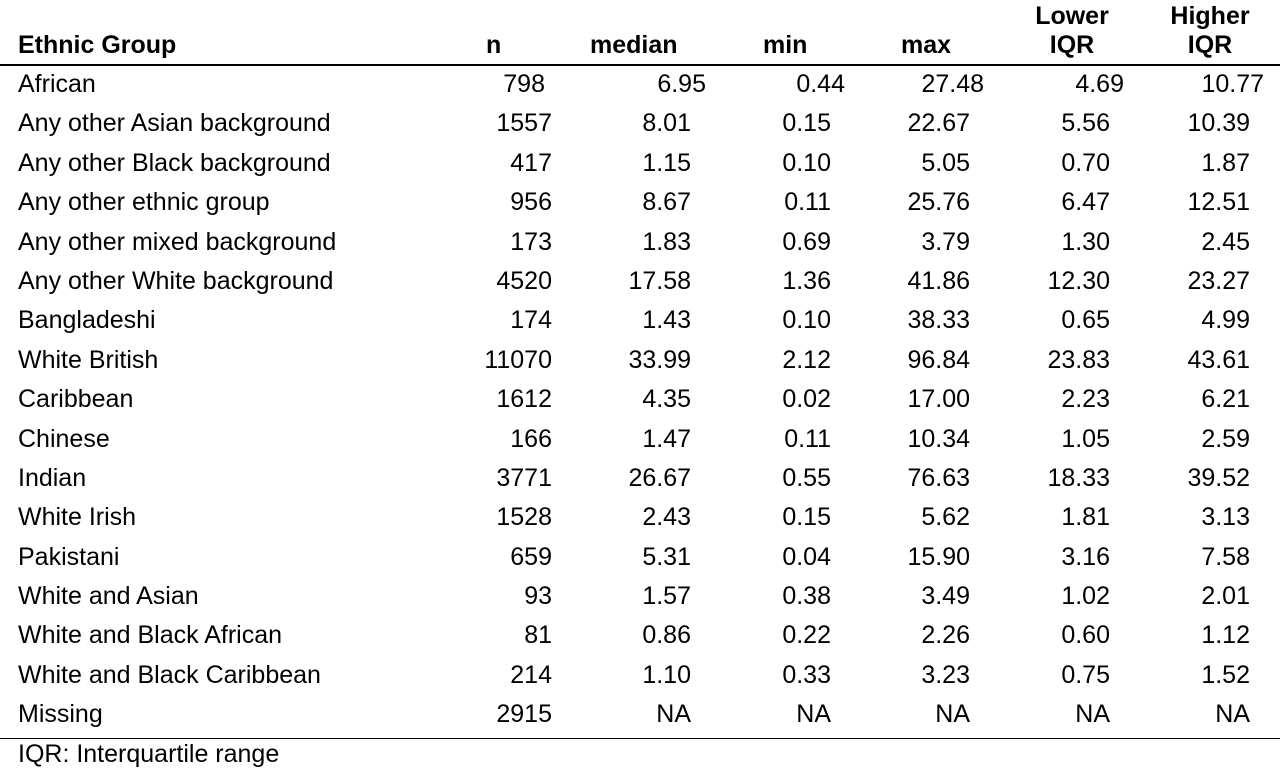 Image resolution: width=1280 pixels, height=773 pixels. Describe the element at coordinates (1225, 556) in the screenshot. I see `cell-higher: 7.58` at that location.